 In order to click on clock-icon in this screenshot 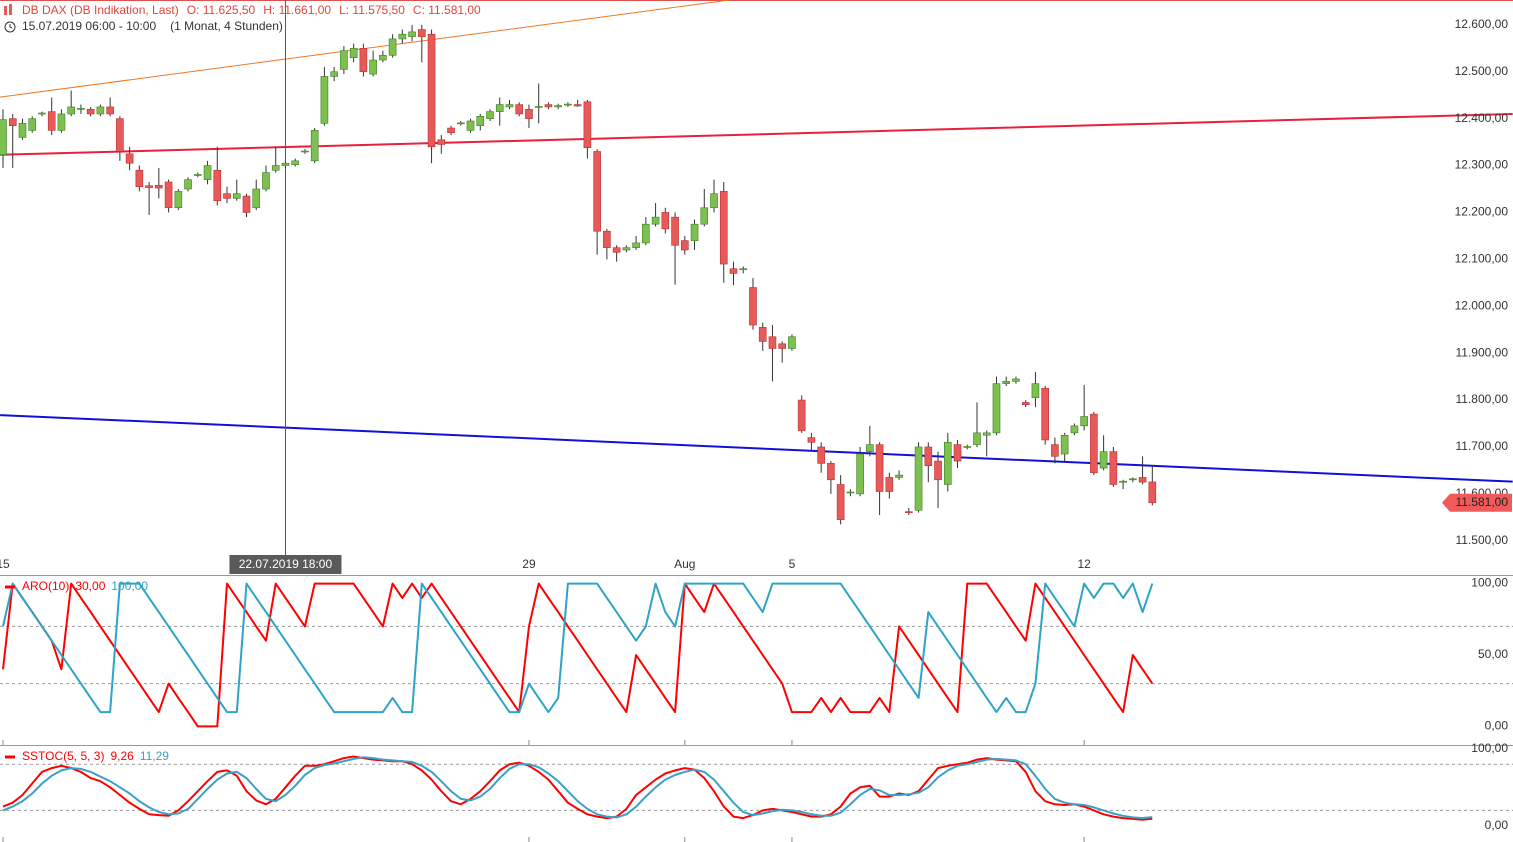, I will do `click(10, 27)`.